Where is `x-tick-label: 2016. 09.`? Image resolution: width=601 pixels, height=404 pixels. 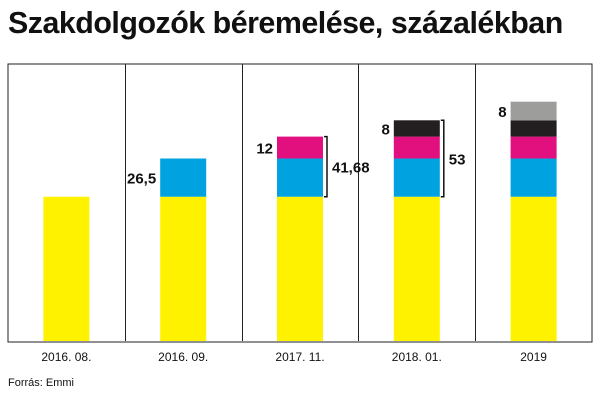
x-tick-label: 2016. 09. is located at coordinates (183, 357).